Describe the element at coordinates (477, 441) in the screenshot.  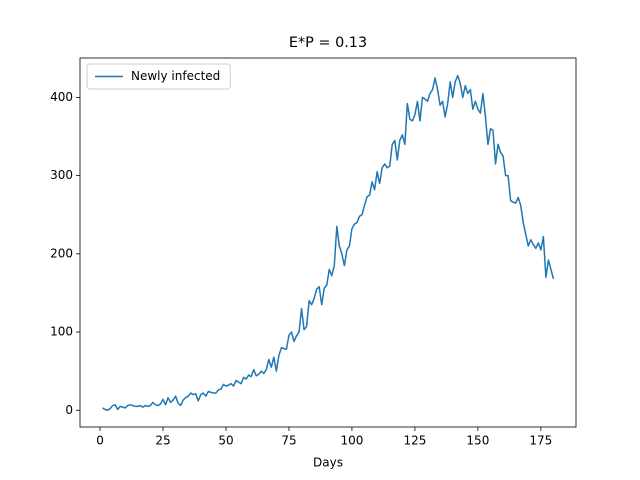
I see `x-tick-label: 150` at that location.